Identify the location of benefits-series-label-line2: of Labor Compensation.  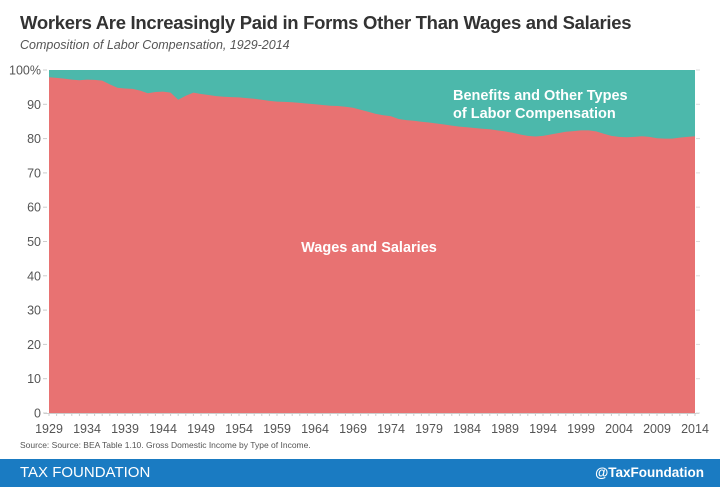
(534, 114).